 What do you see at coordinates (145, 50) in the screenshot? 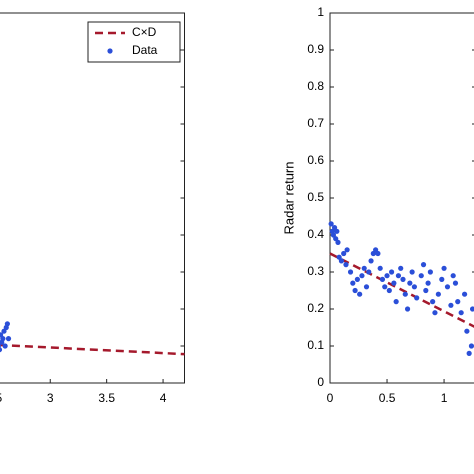
I see `legend-label: Data` at bounding box center [145, 50].